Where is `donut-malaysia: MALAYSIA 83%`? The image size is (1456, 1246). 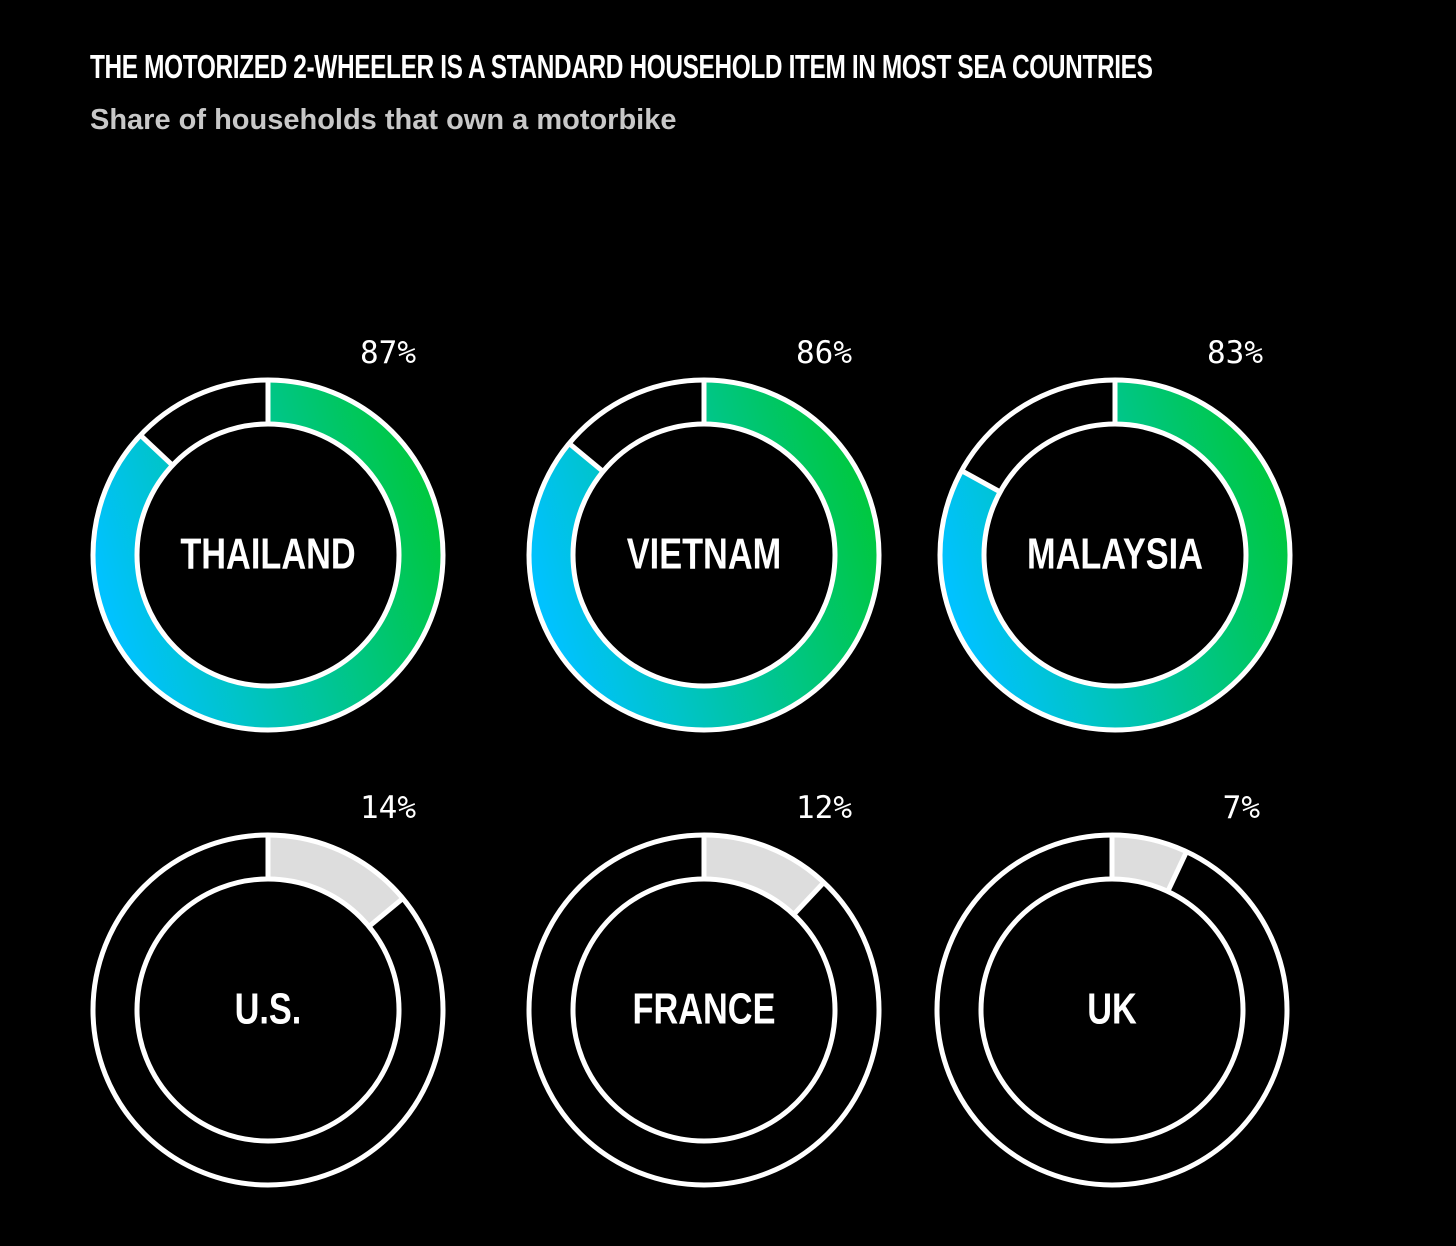
donut-malaysia: MALAYSIA 83% is located at coordinates (1115, 534).